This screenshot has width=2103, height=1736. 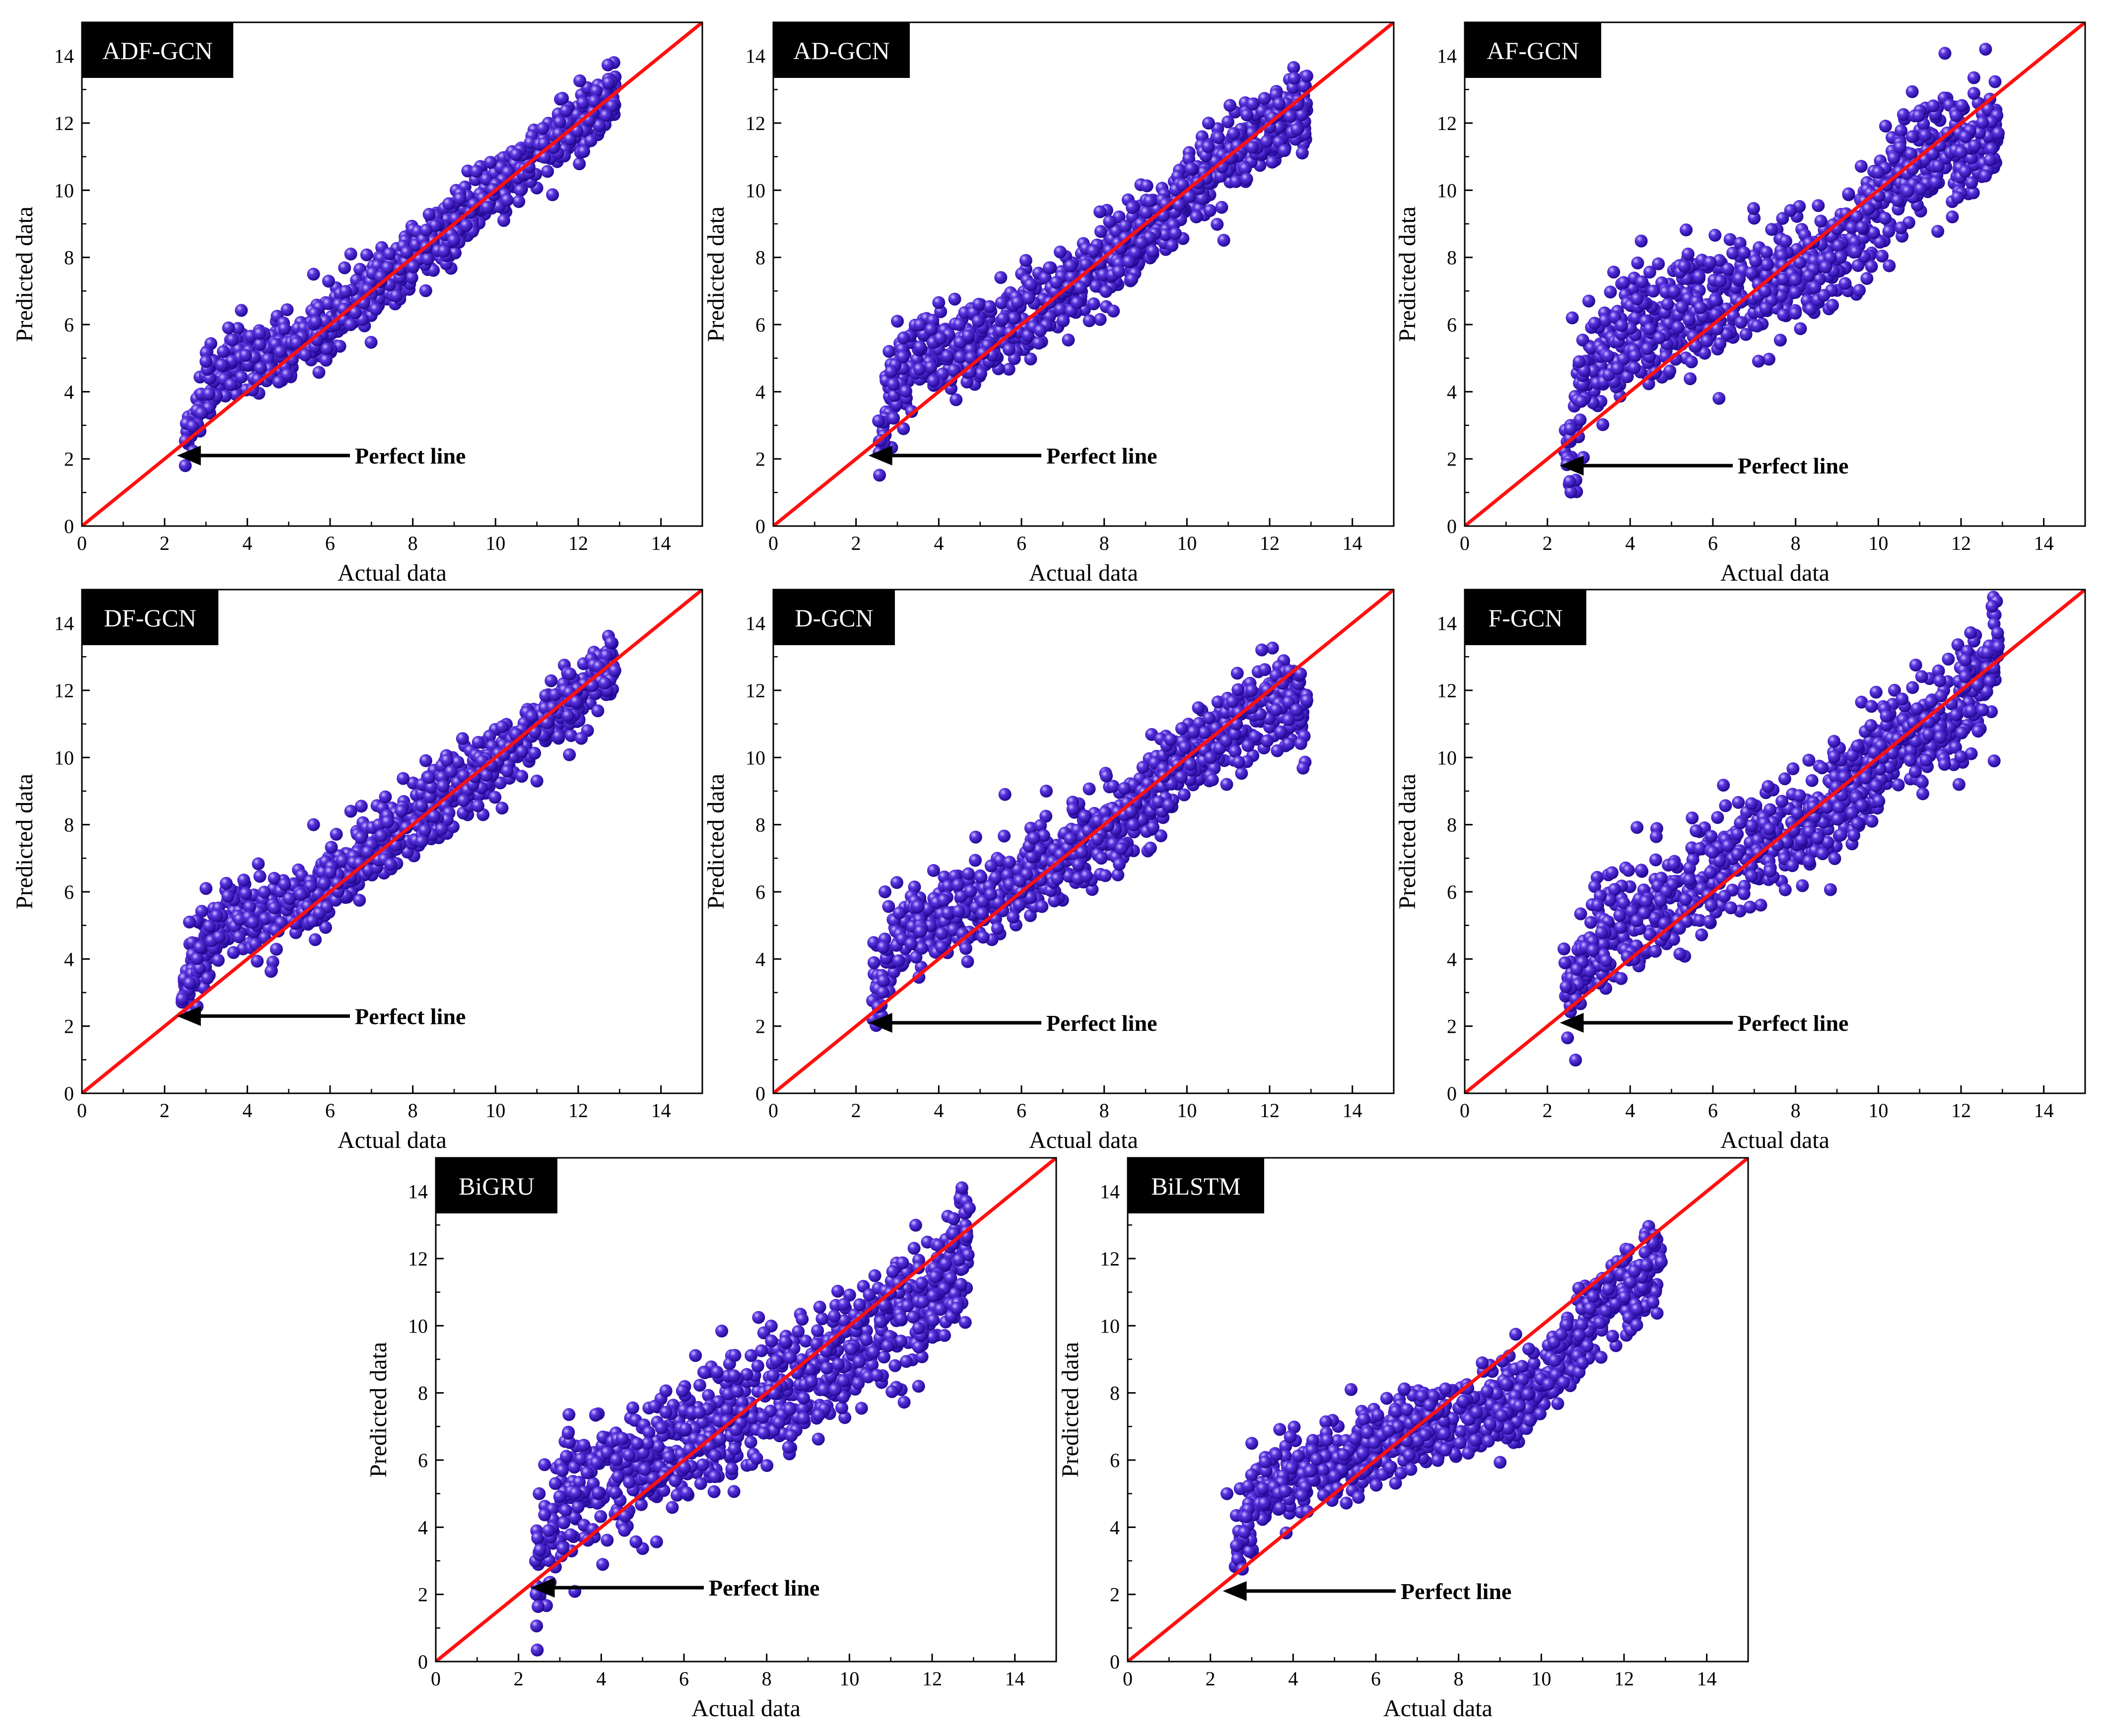 What do you see at coordinates (495, 1110) in the screenshot?
I see `x-tick-label: 10` at bounding box center [495, 1110].